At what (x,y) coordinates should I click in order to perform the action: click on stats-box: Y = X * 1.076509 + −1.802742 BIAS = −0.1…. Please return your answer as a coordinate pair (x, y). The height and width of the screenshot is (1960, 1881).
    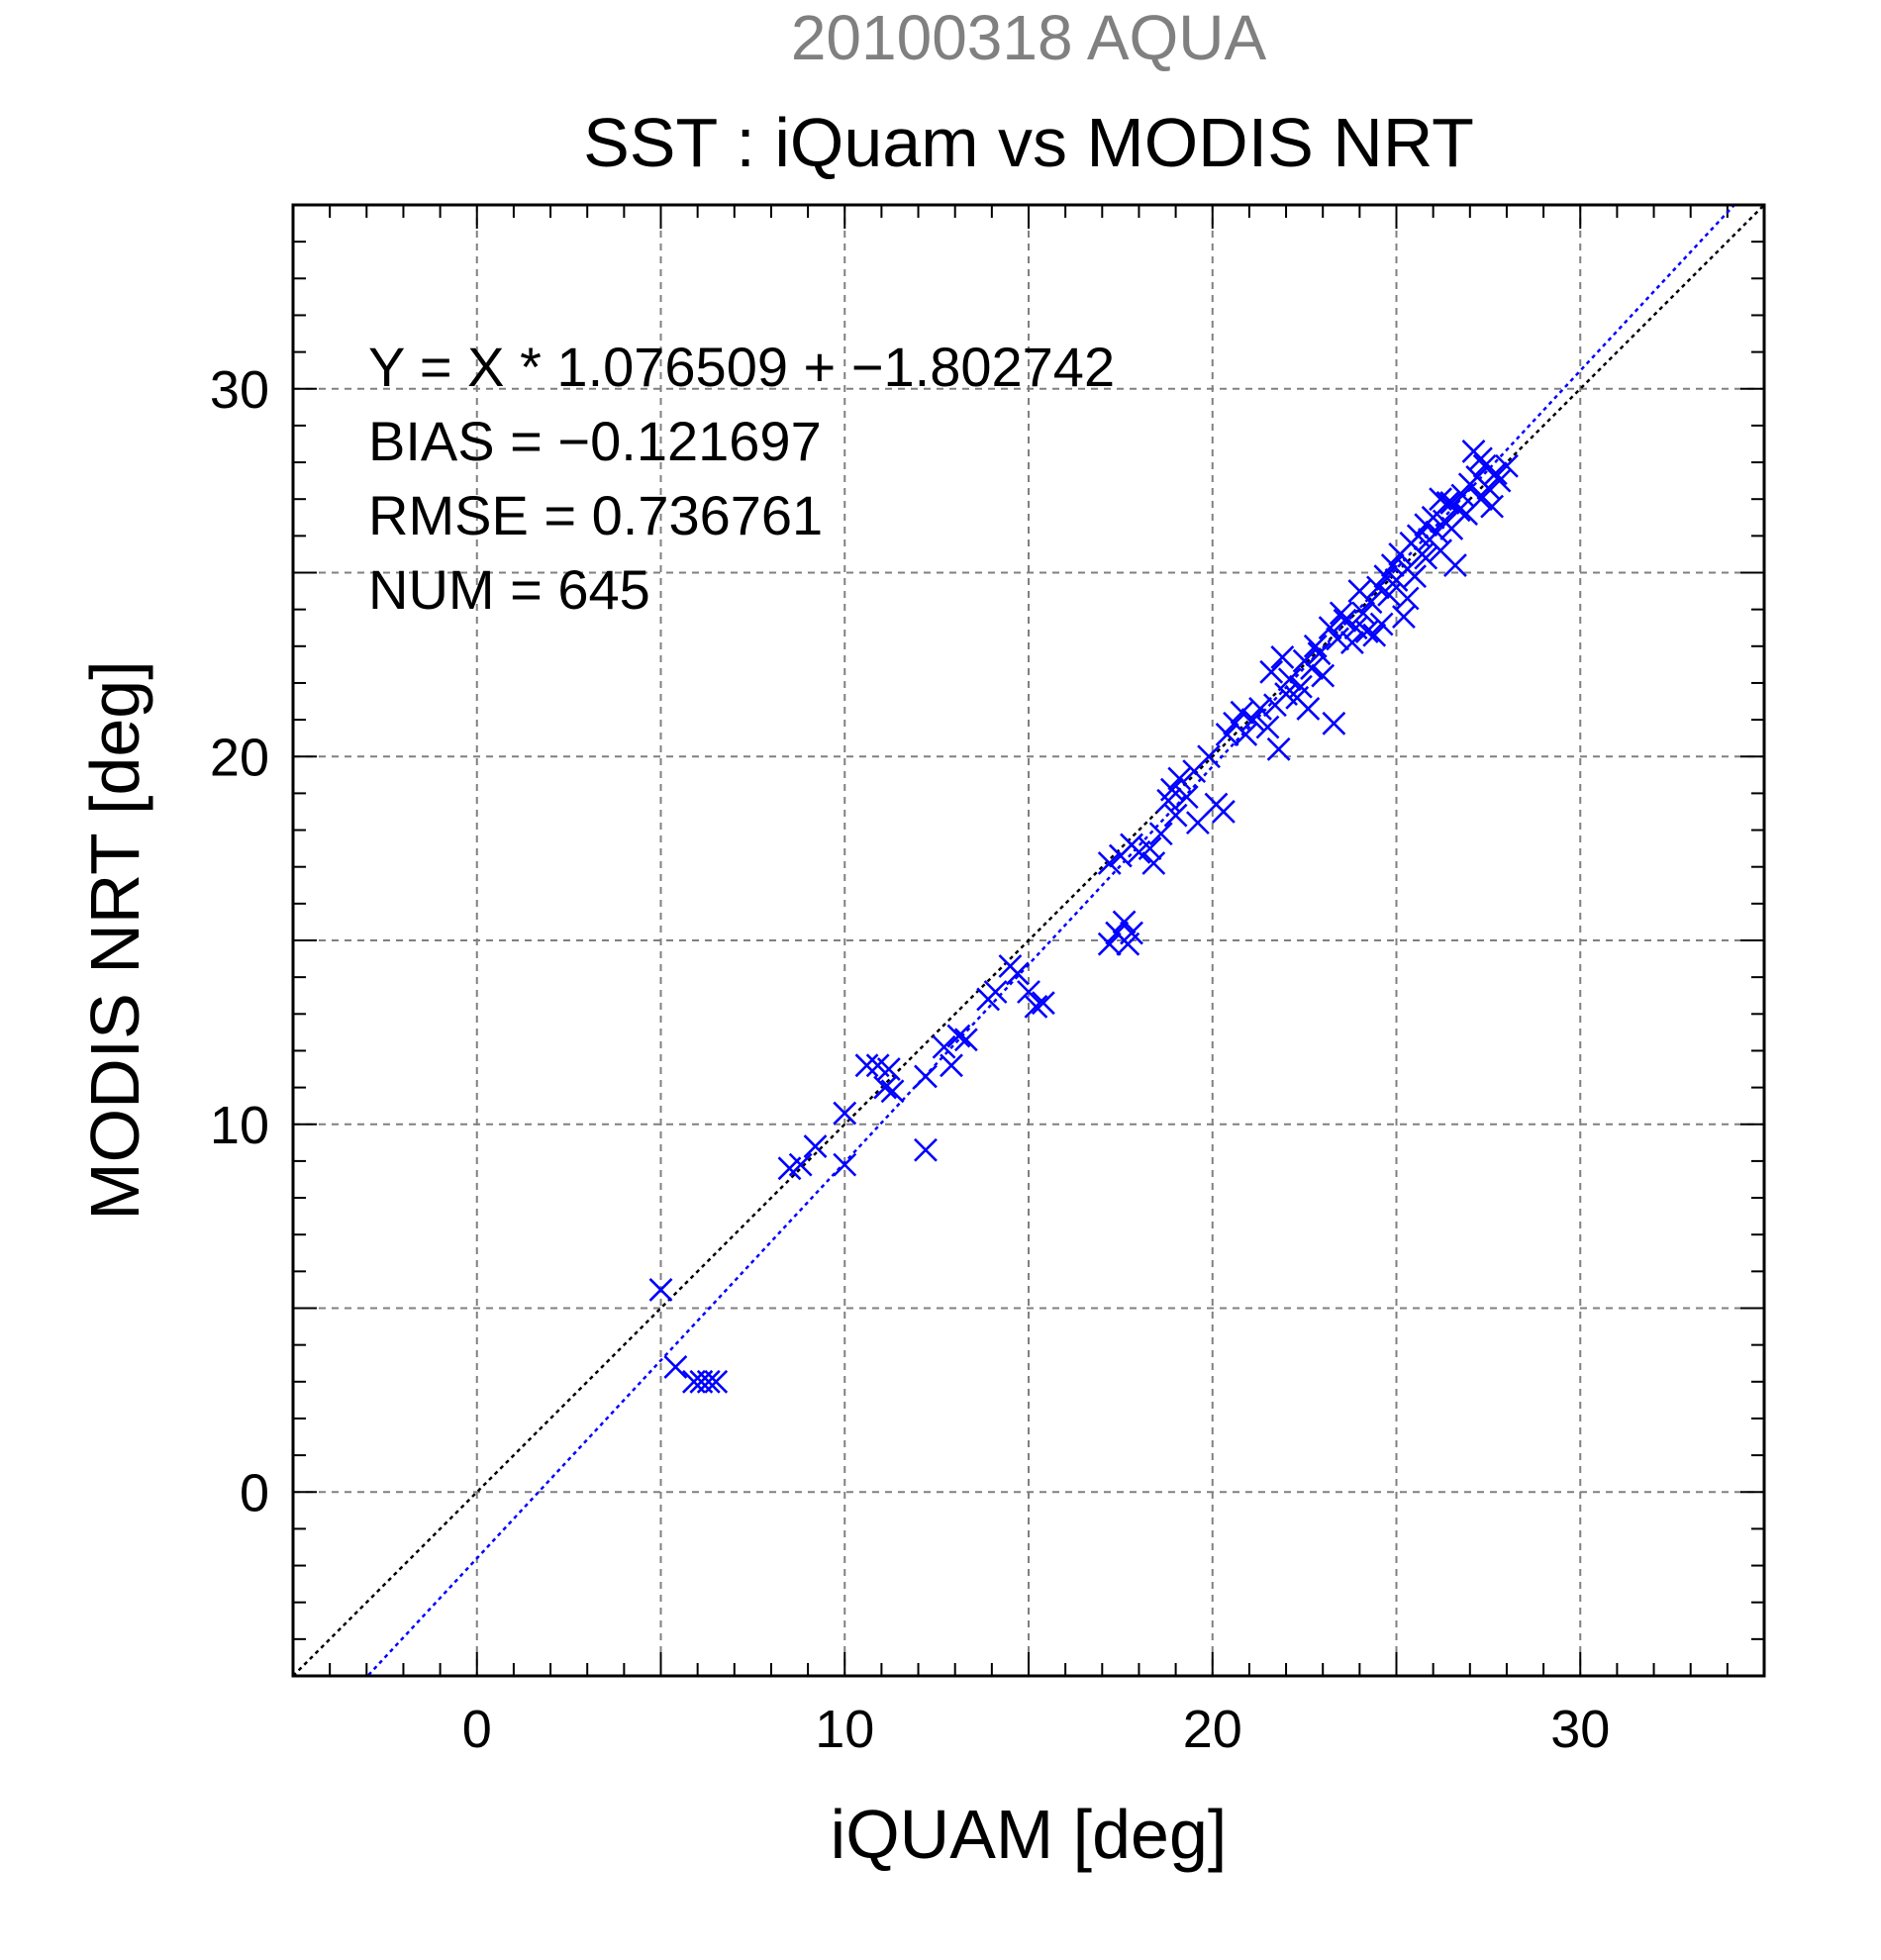
    Looking at the image, I should click on (742, 478).